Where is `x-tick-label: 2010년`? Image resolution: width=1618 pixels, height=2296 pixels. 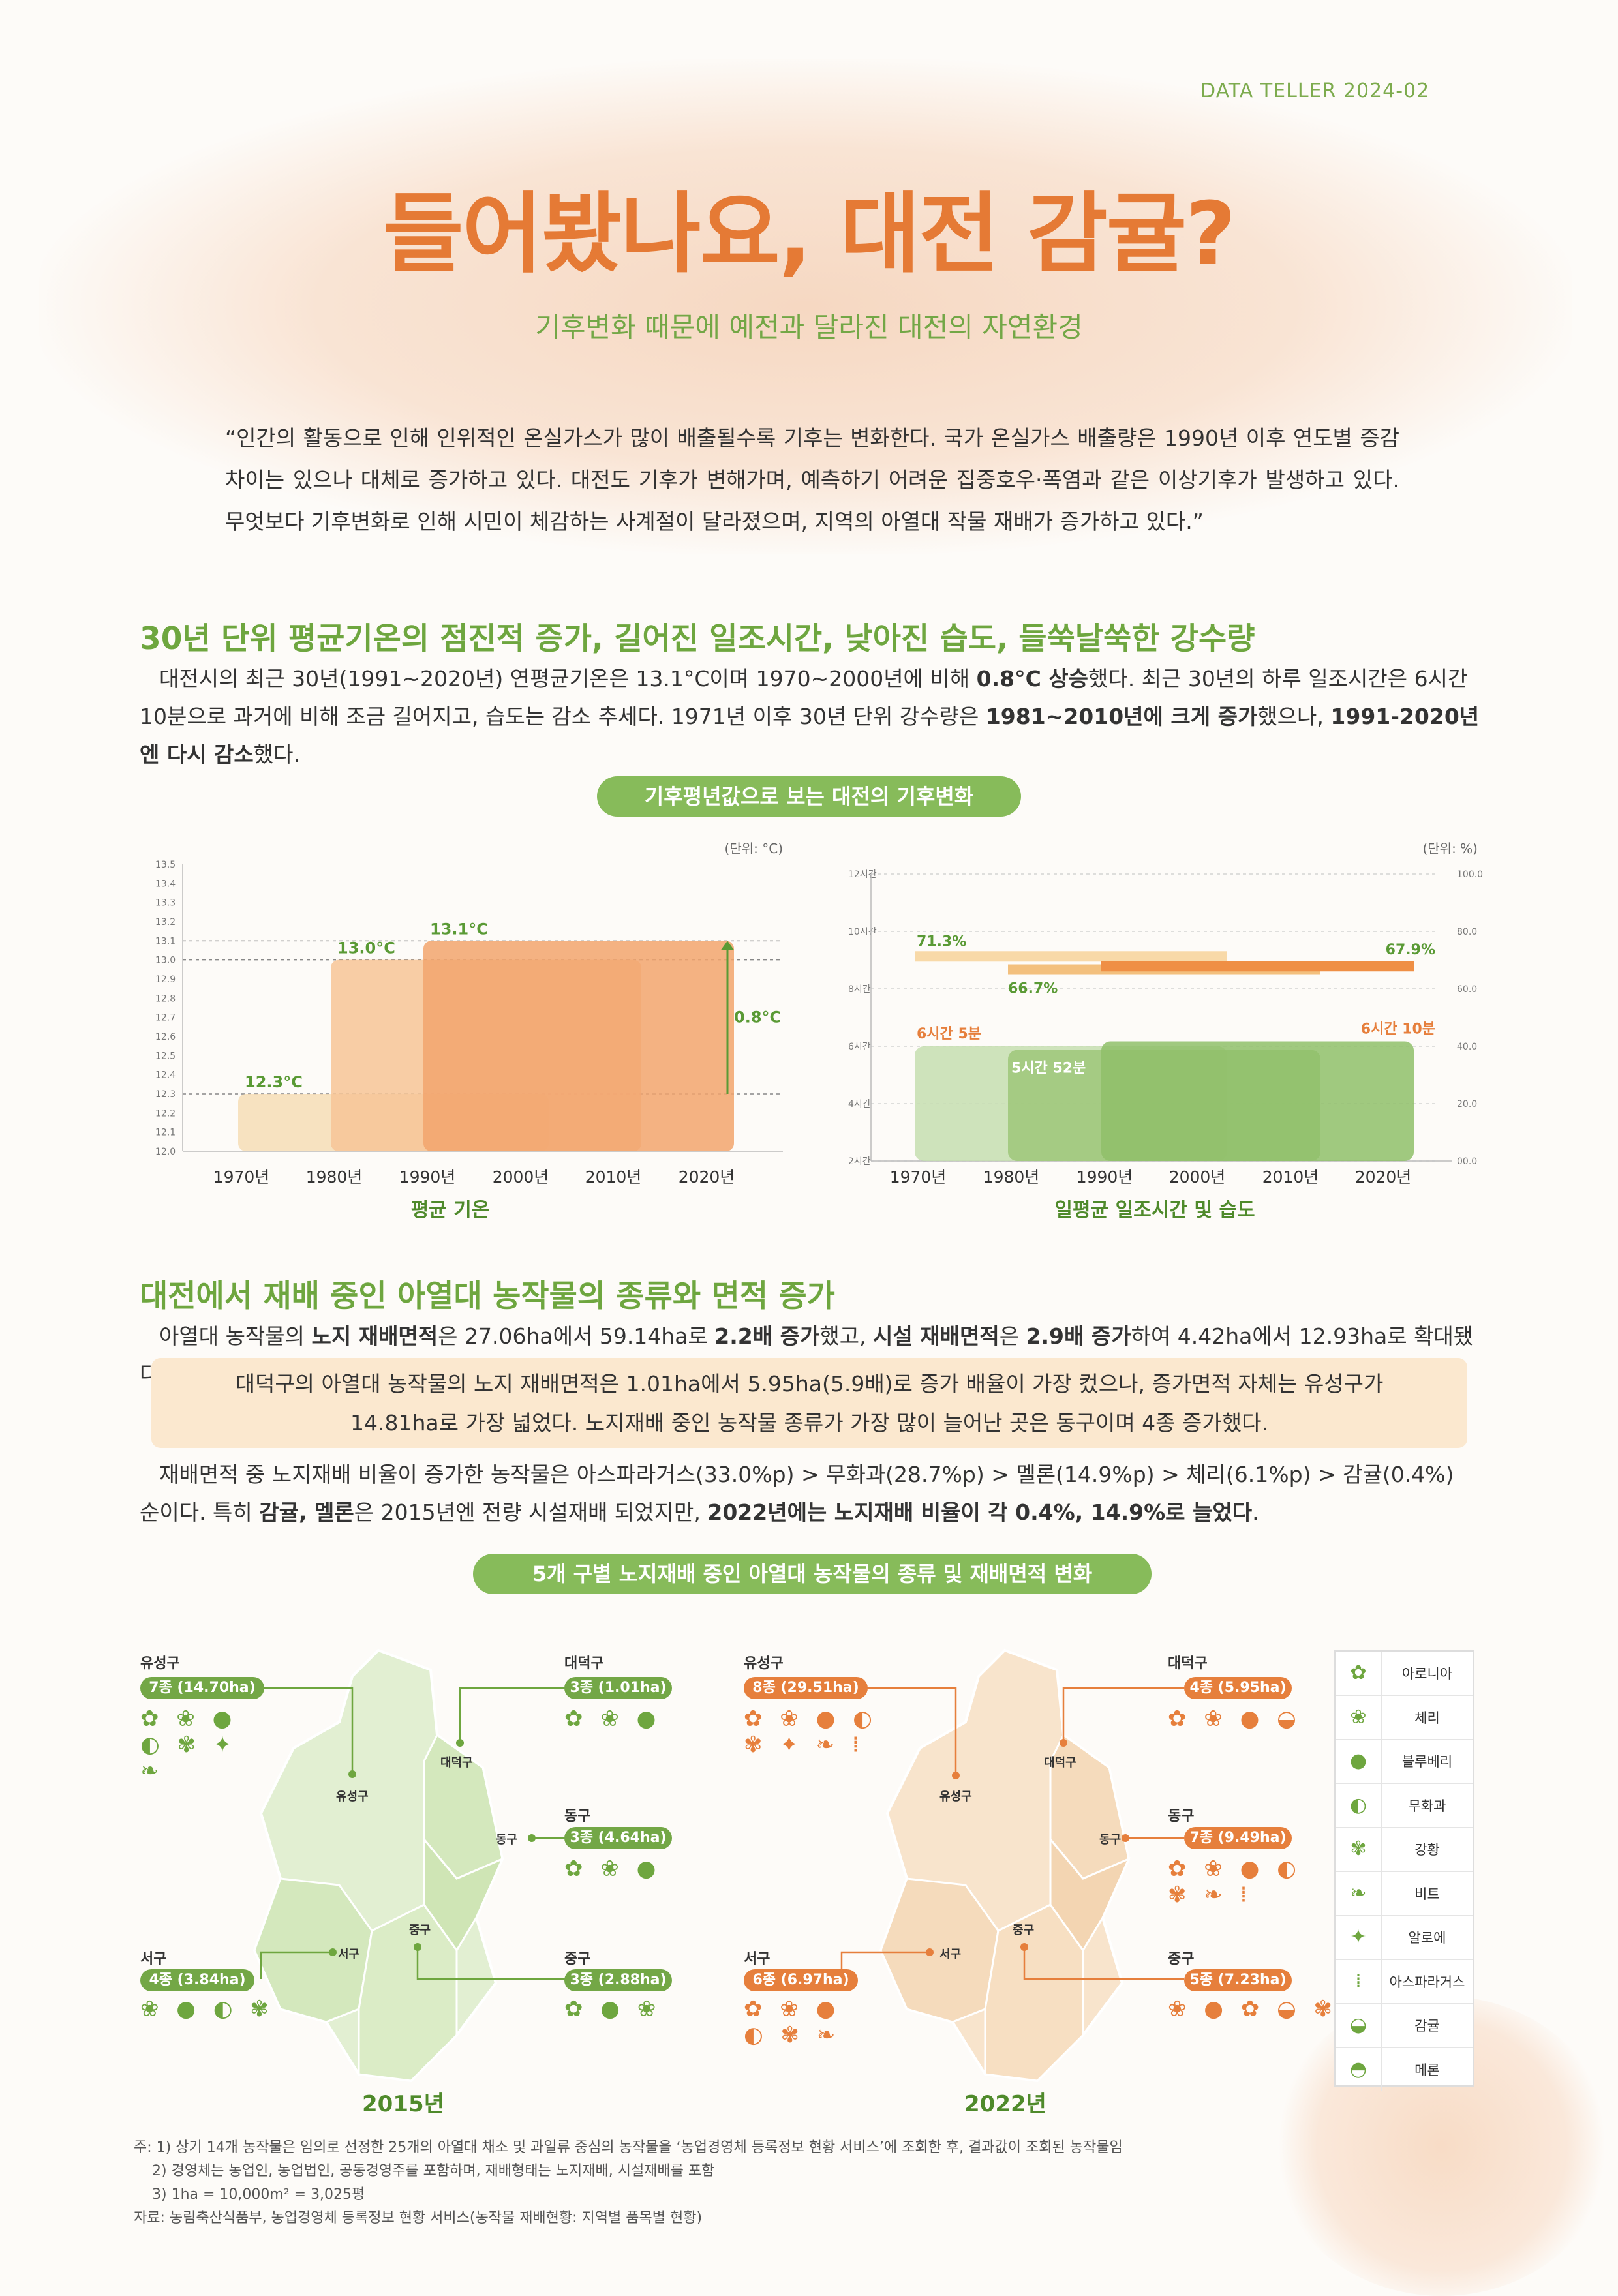
x-tick-label: 2010년 is located at coordinates (1291, 1177).